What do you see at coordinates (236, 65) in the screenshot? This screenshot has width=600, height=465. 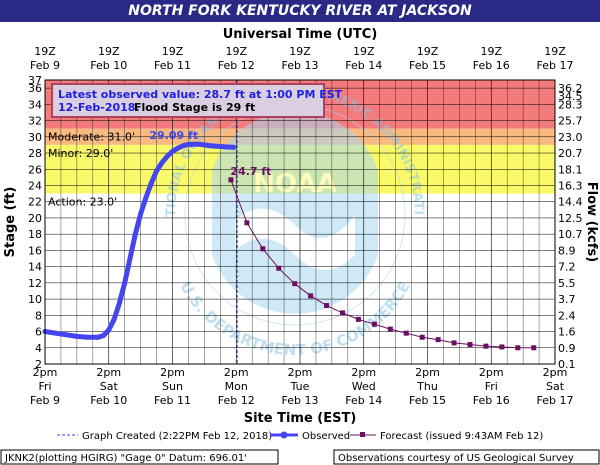 I see `top-x-tick-date: Feb 12` at bounding box center [236, 65].